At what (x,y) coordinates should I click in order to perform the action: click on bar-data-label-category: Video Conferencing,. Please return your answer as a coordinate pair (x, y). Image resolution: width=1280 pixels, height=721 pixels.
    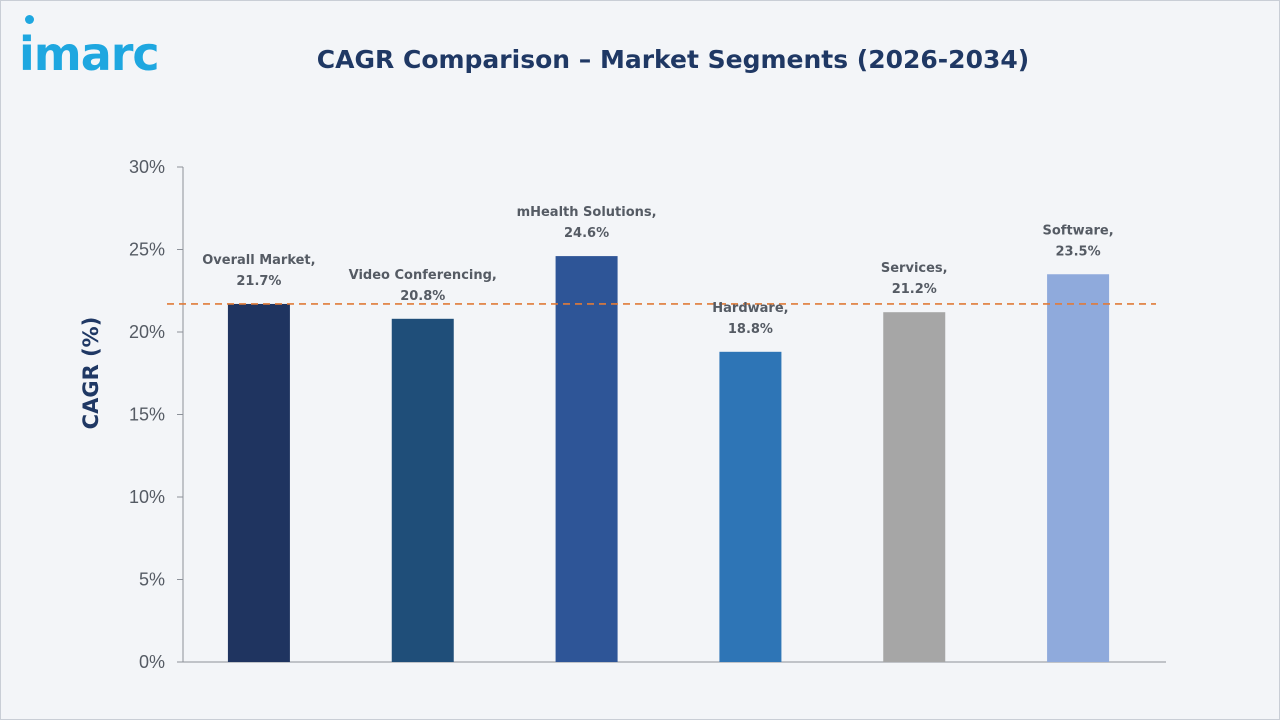
    Looking at the image, I should click on (423, 275).